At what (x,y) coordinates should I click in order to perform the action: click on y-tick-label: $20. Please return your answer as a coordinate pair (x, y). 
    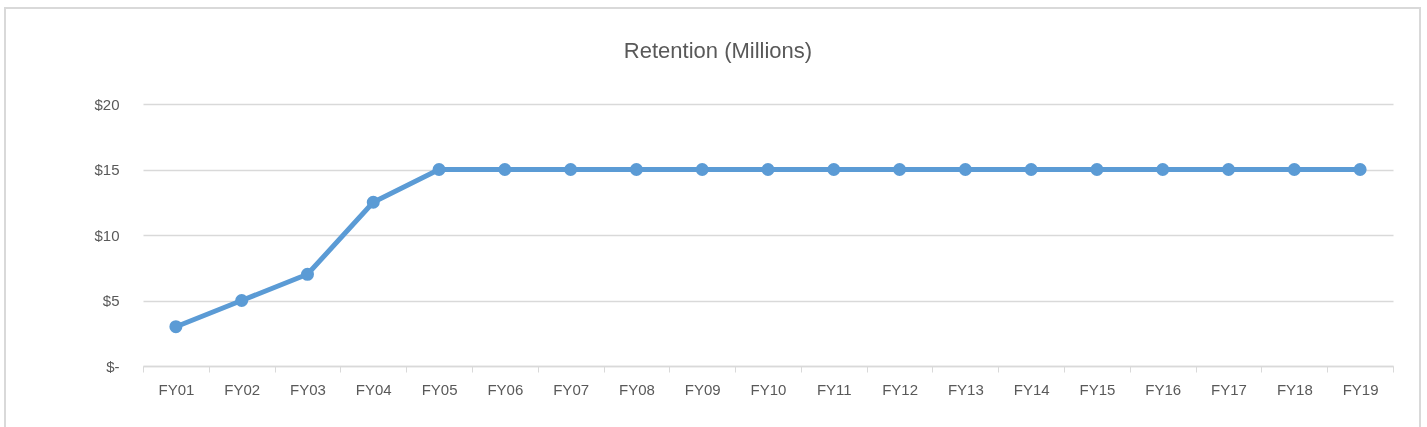
    Looking at the image, I should click on (107, 104).